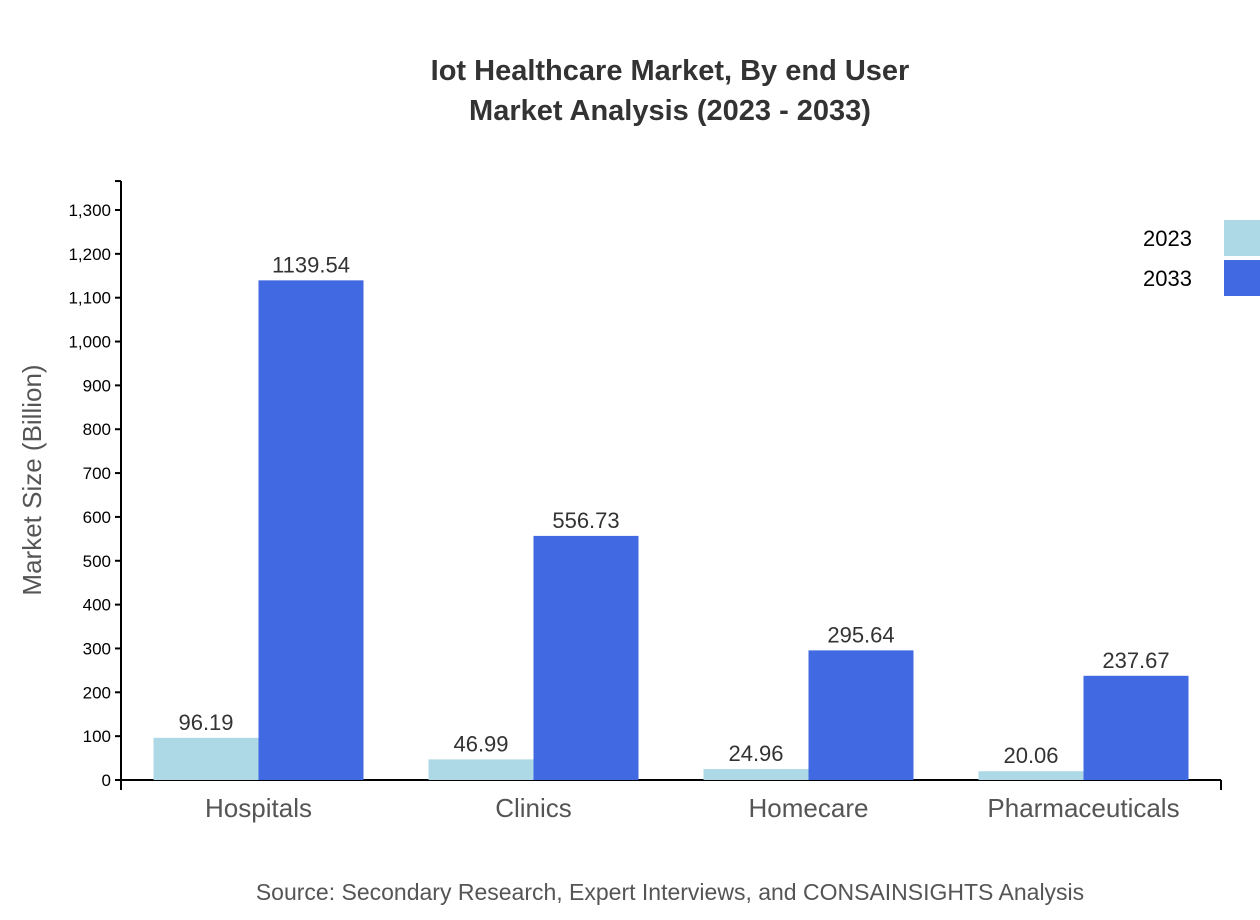 This screenshot has width=1260, height=920. Describe the element at coordinates (670, 111) in the screenshot. I see `chart-title-line-2: Market Analysis (2023 - 2033)` at that location.